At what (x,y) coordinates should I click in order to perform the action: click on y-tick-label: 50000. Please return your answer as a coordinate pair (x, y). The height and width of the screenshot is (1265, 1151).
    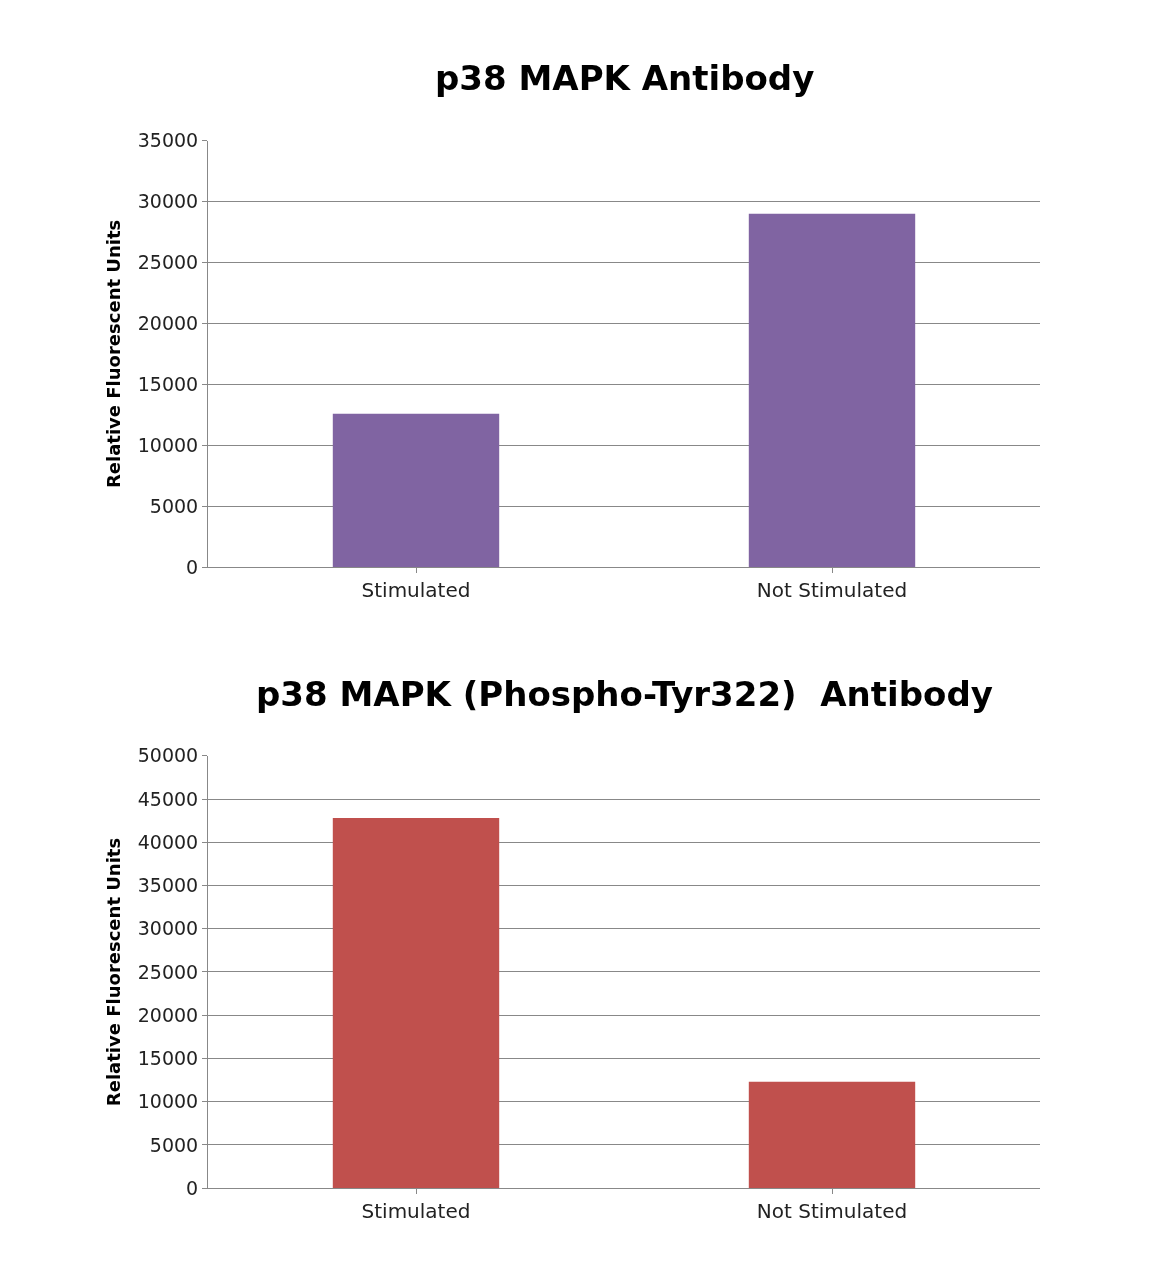
    Looking at the image, I should click on (168, 755).